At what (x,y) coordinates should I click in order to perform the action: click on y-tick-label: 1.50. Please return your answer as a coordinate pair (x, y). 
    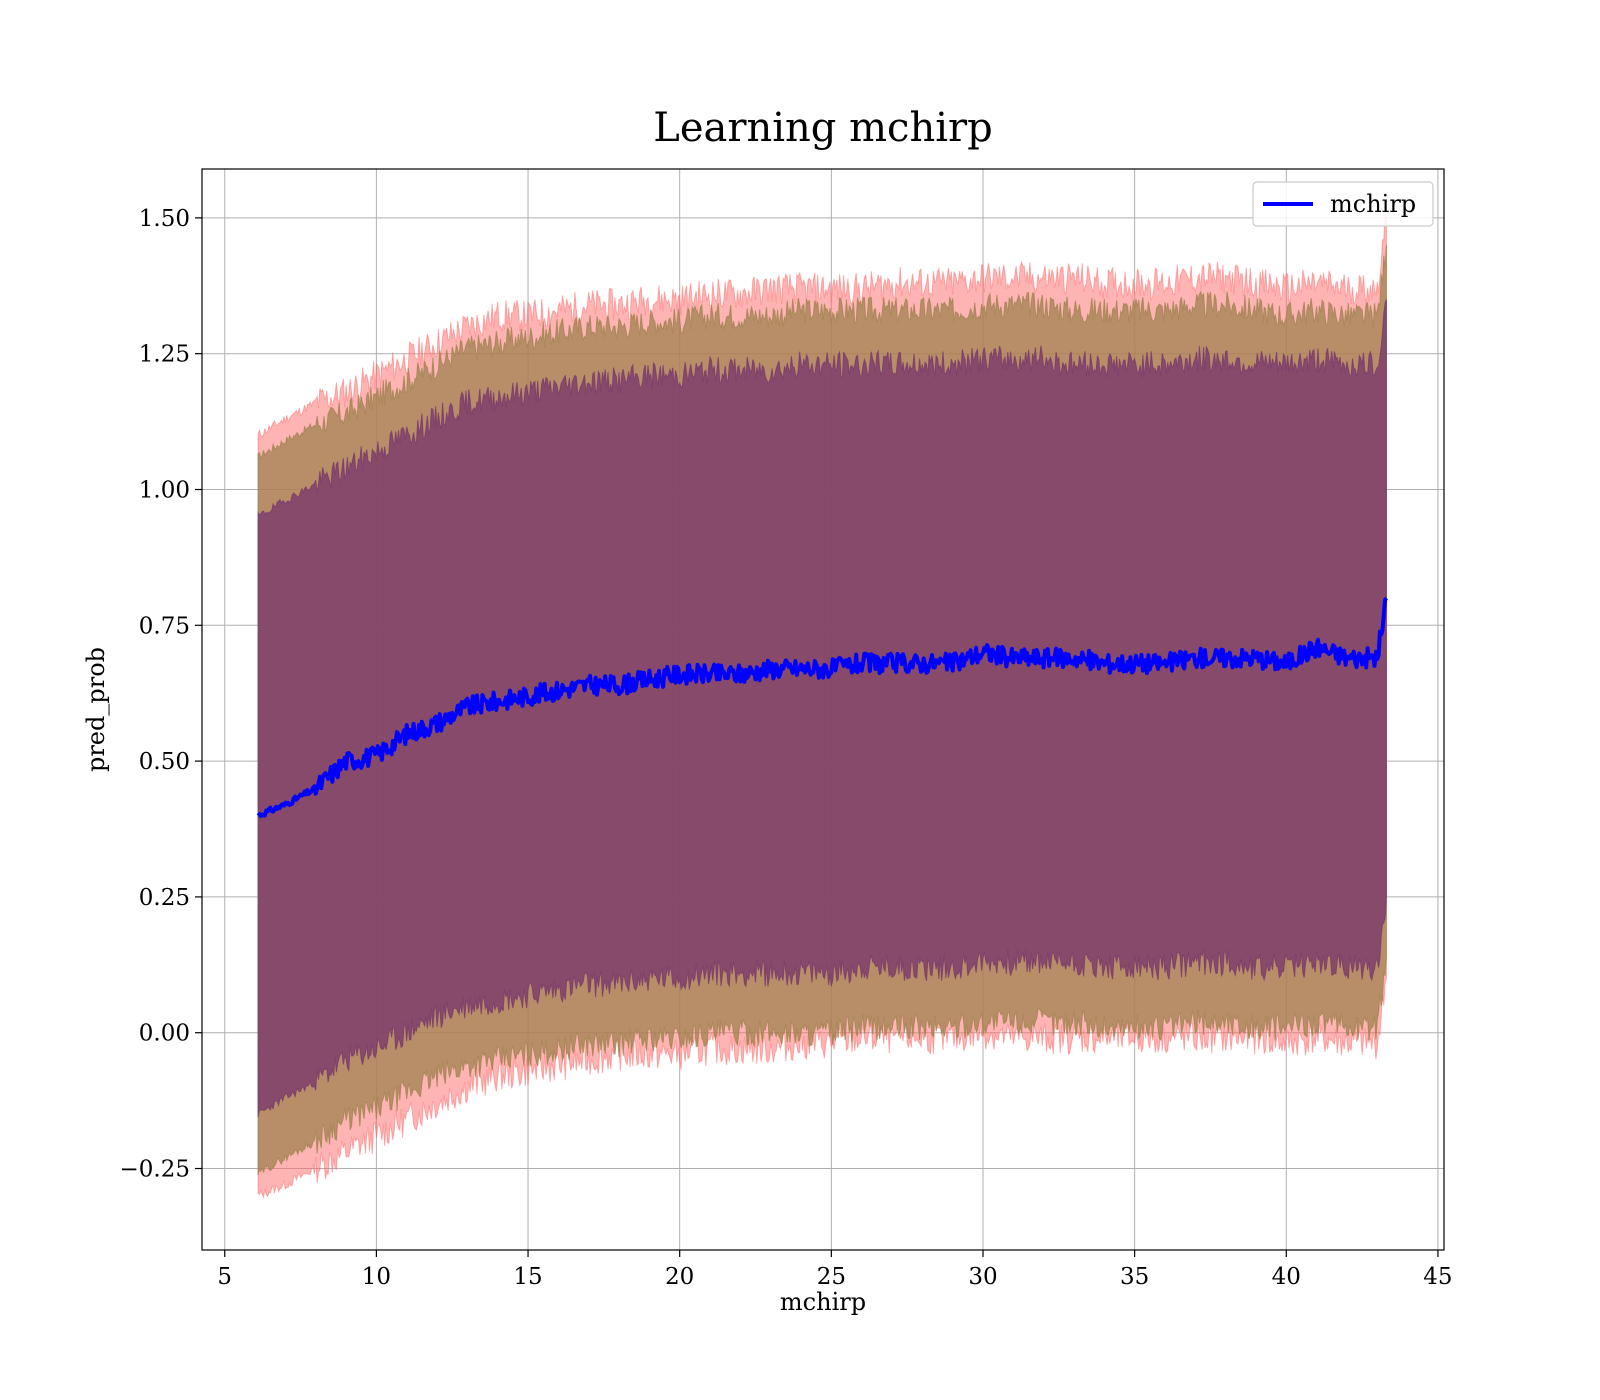
    Looking at the image, I should click on (164, 219).